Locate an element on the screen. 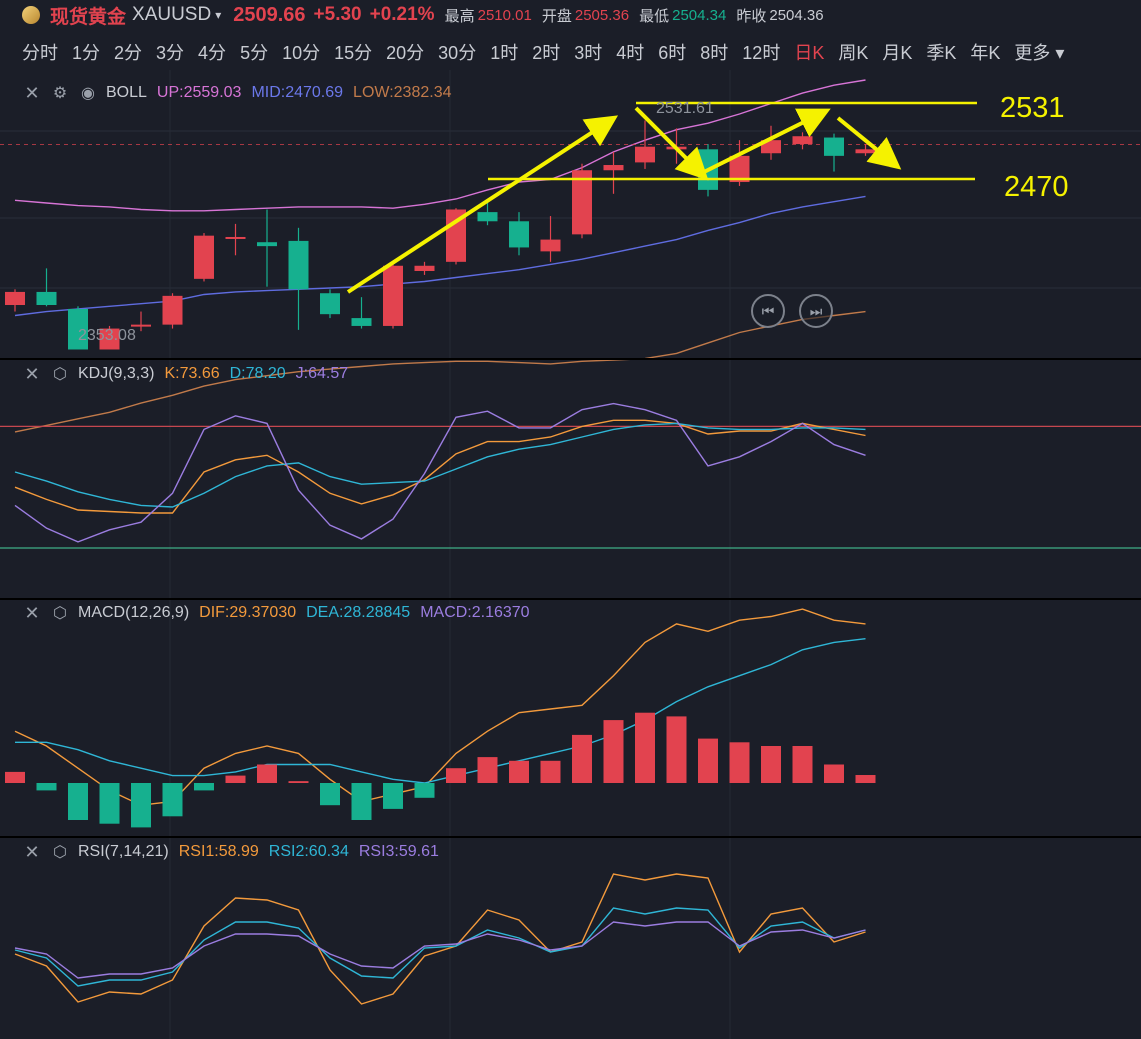  eye-icon: ◉ is located at coordinates (88, 93).